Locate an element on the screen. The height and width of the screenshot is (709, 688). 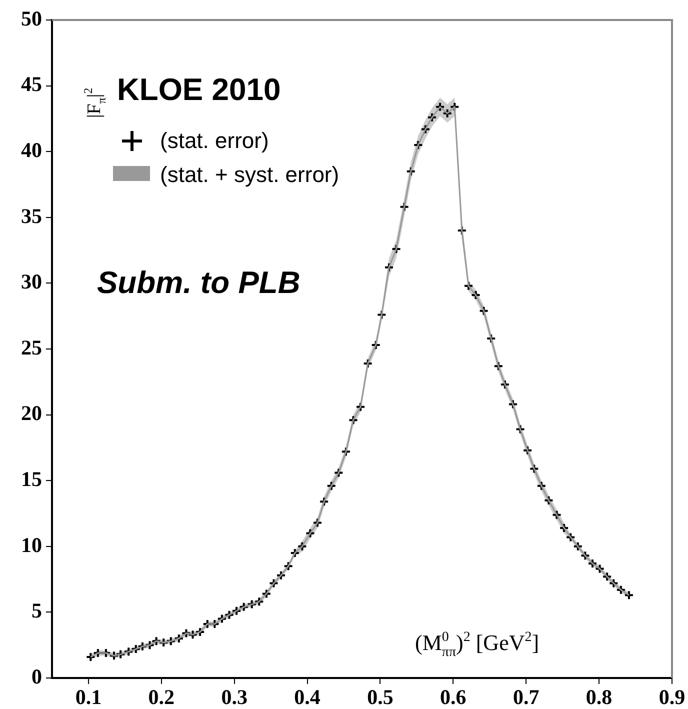
legend-label: (stat. error) is located at coordinates (214, 140).